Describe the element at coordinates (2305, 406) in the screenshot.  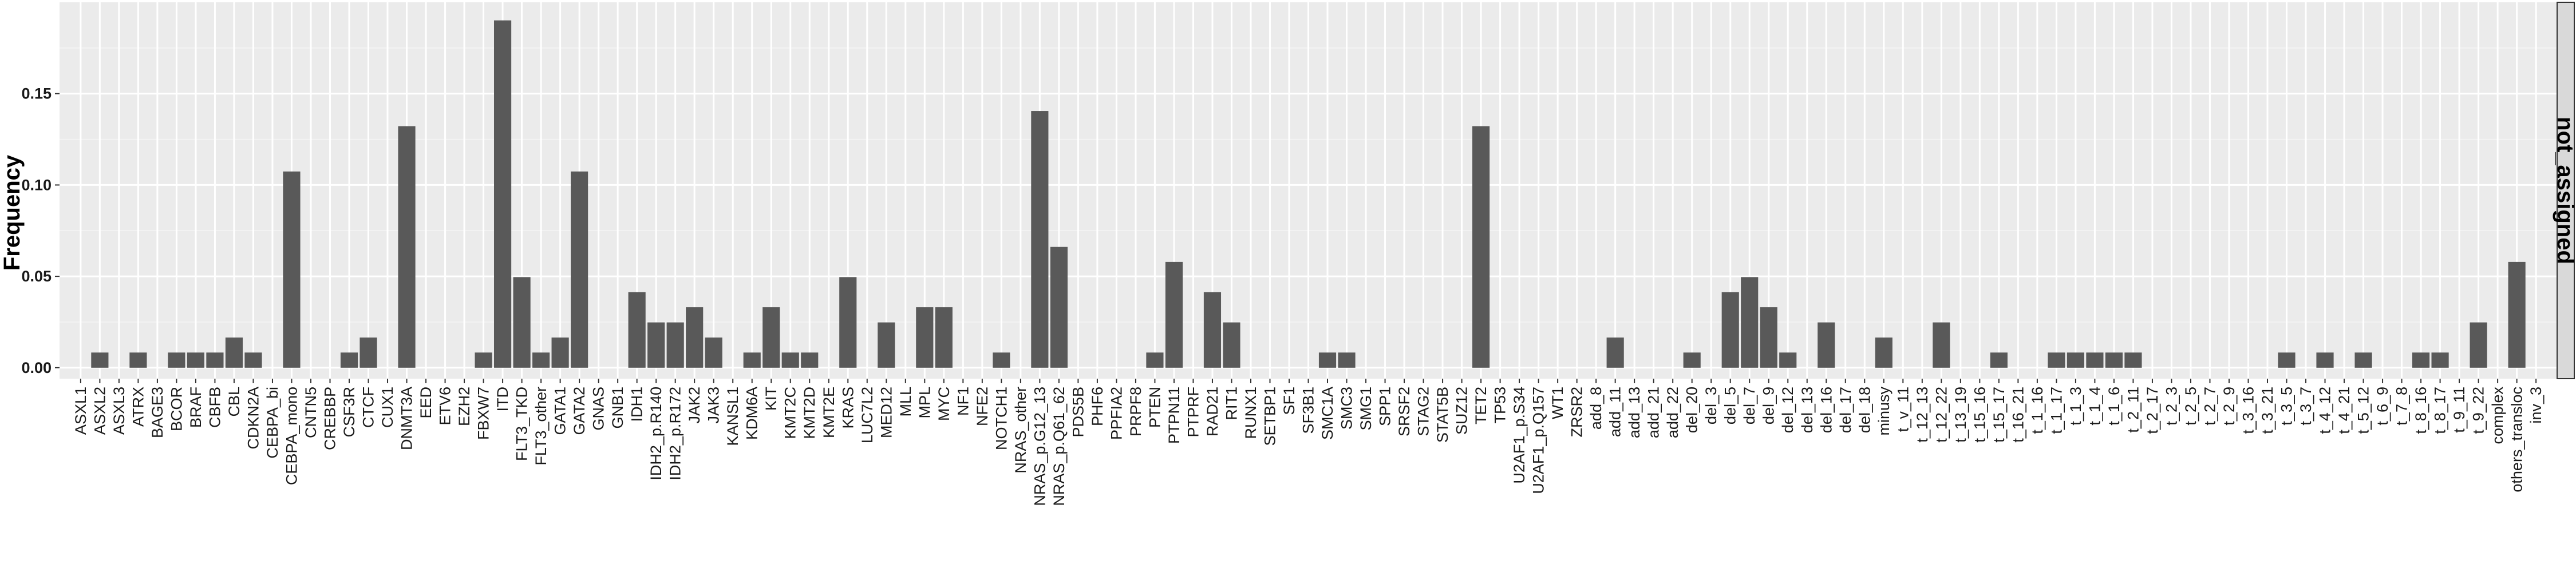
I see `x-tick-label: t_3_7` at that location.